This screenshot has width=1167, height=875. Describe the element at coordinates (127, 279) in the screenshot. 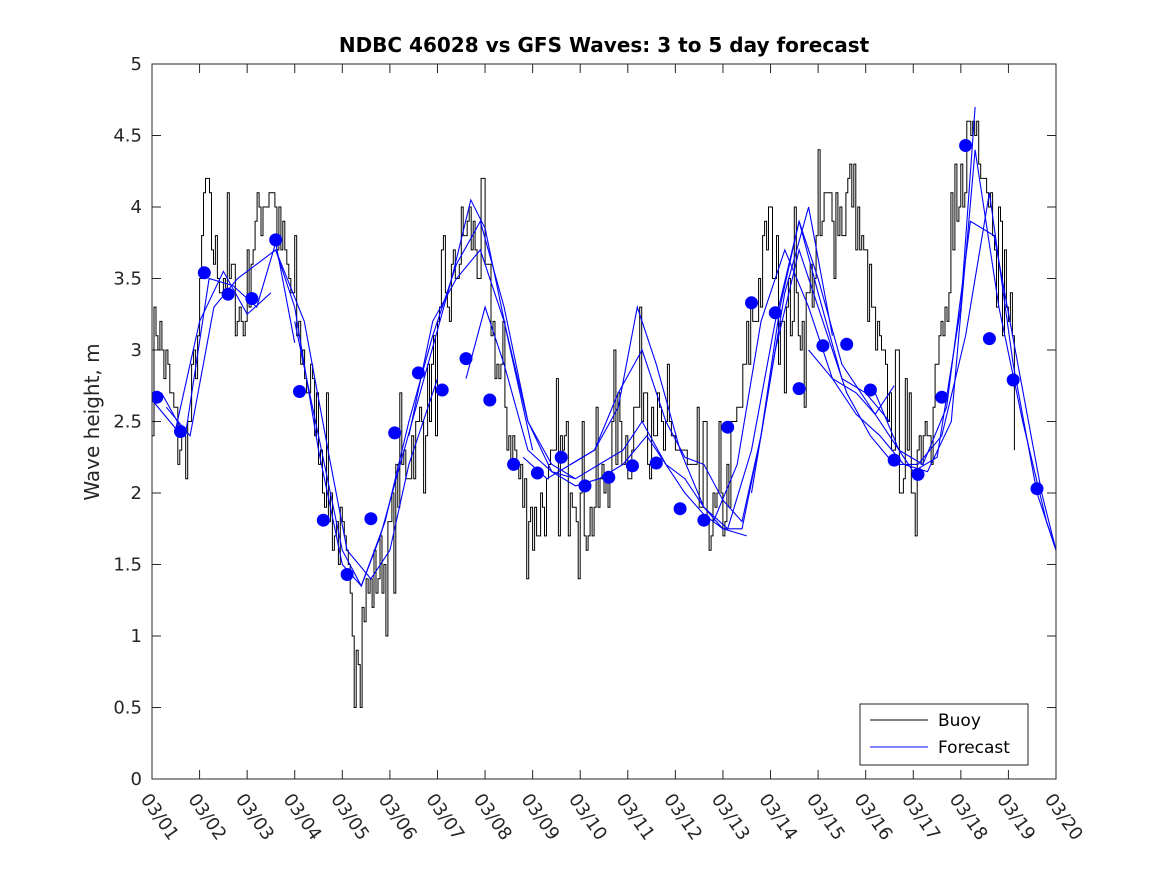

I see `y-tick-label: 3.5` at that location.